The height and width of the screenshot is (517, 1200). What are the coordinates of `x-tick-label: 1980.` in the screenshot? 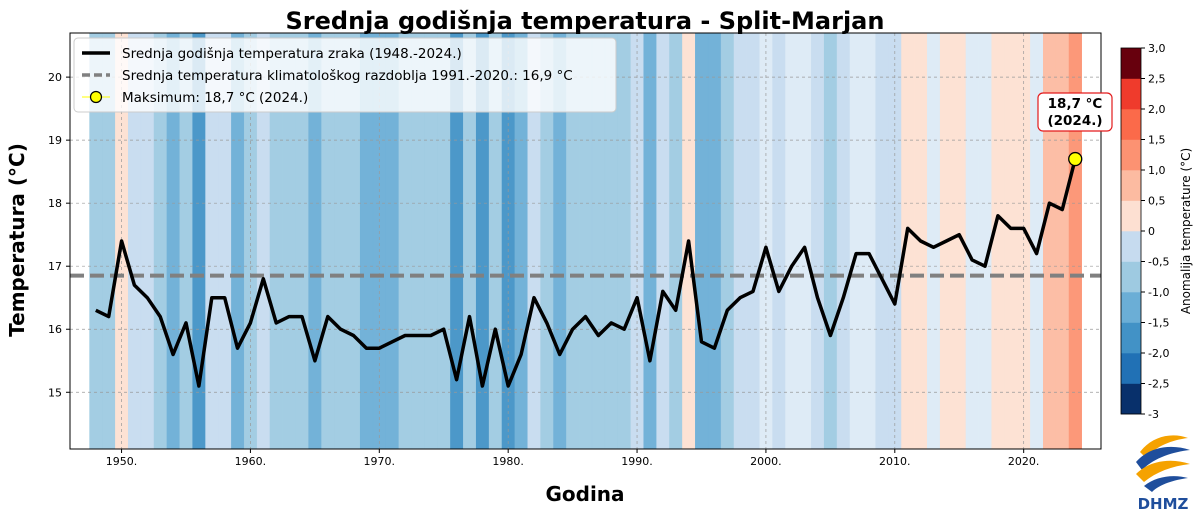 It's located at (508, 461).